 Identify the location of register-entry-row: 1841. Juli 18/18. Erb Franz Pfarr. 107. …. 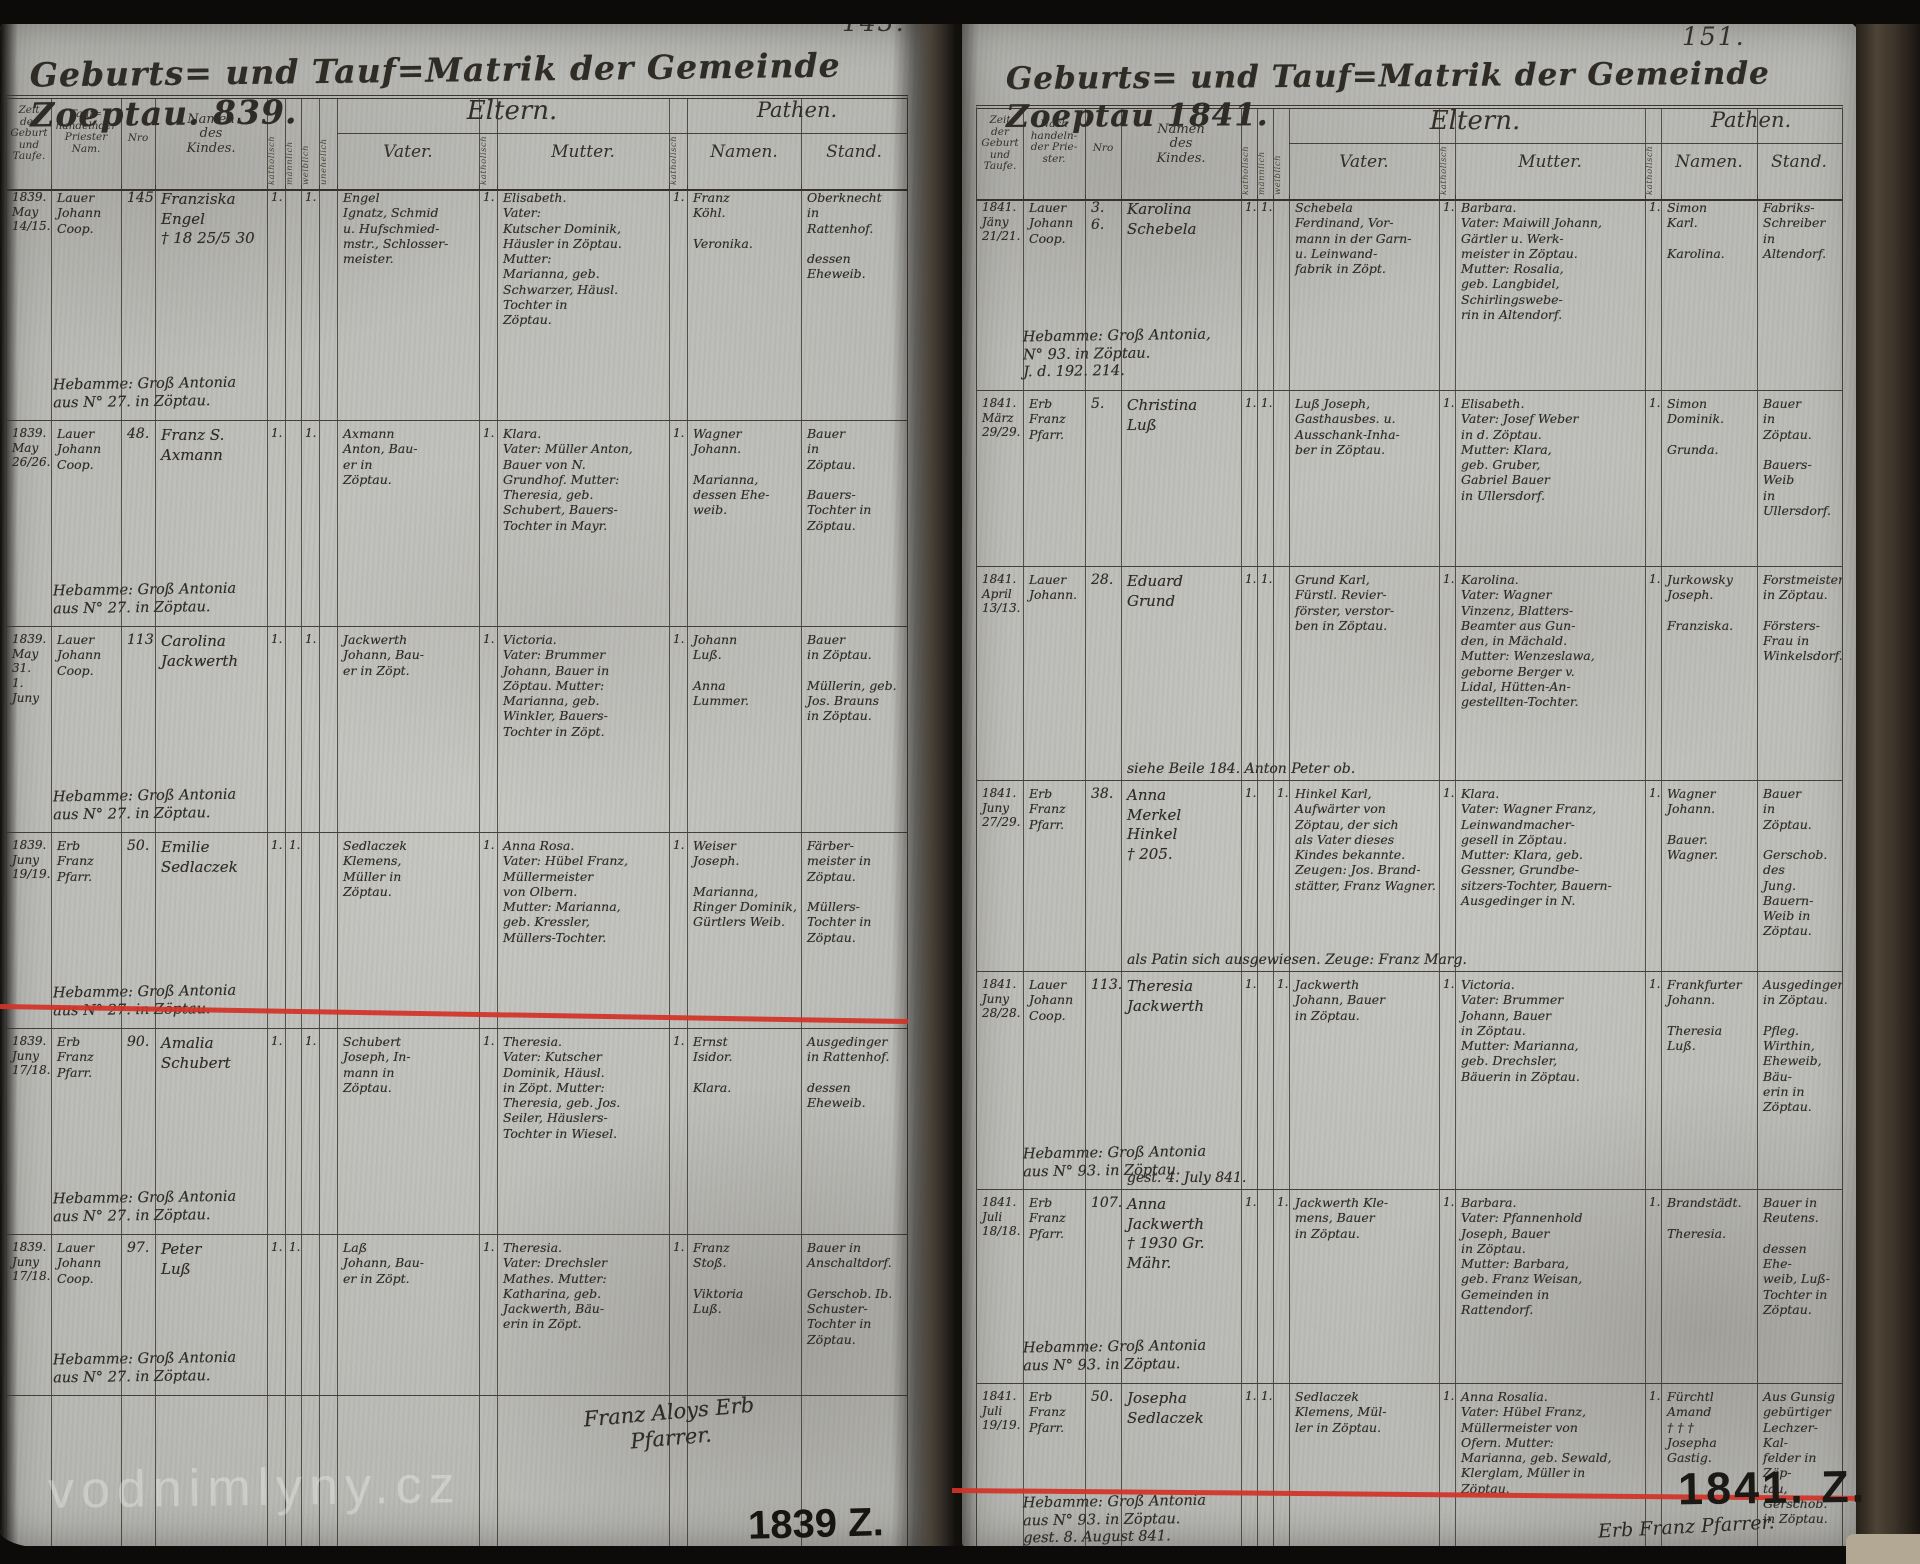
(1409, 1286).